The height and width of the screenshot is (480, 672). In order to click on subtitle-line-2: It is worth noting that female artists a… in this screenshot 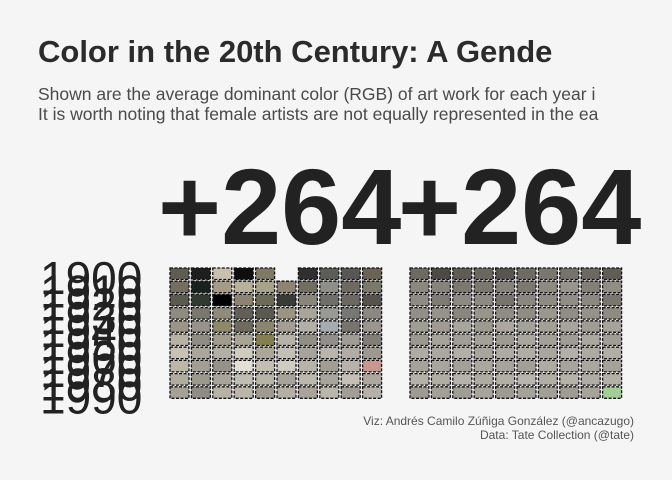, I will do `click(318, 114)`.